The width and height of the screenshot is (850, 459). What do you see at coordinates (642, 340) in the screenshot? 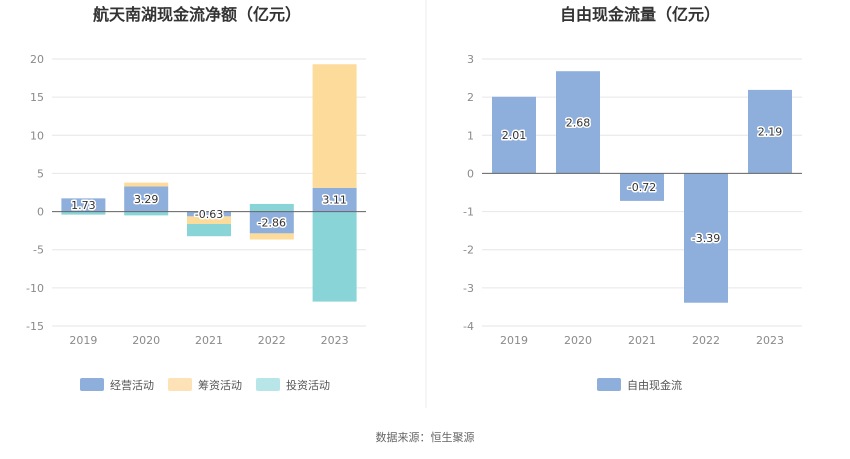
I see `chart2-x-tick-label: 2021` at bounding box center [642, 340].